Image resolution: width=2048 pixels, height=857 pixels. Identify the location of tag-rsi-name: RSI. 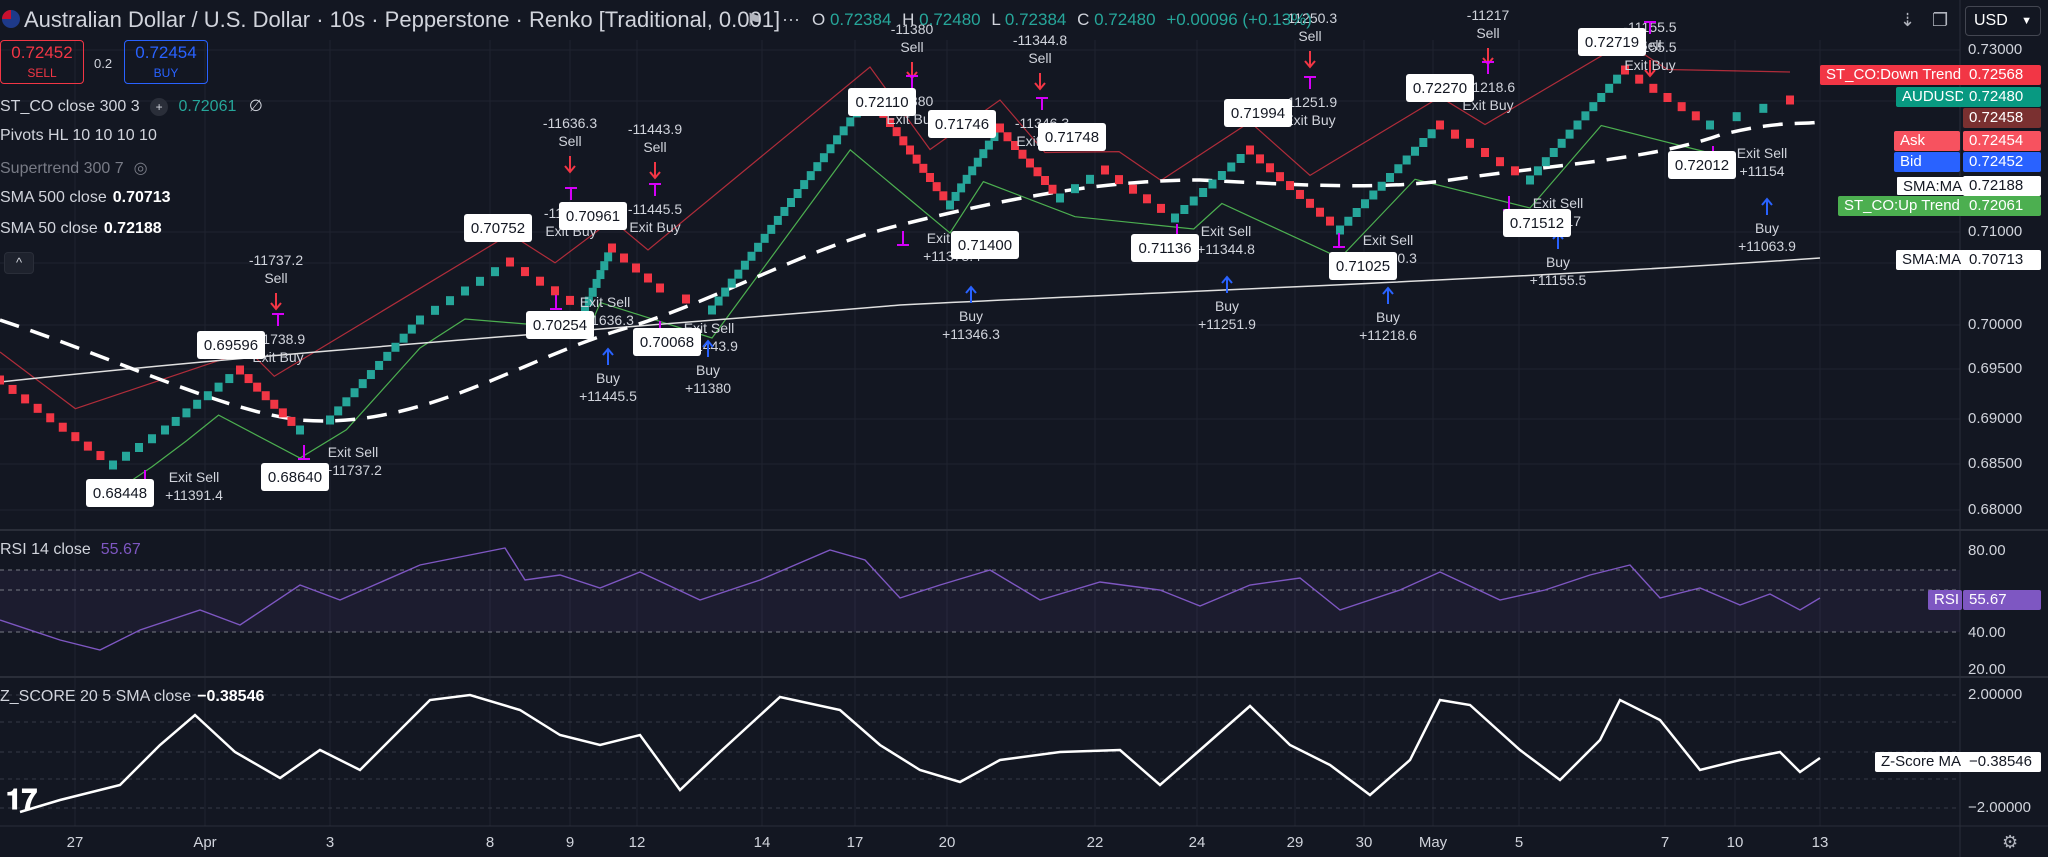
(1945, 600).